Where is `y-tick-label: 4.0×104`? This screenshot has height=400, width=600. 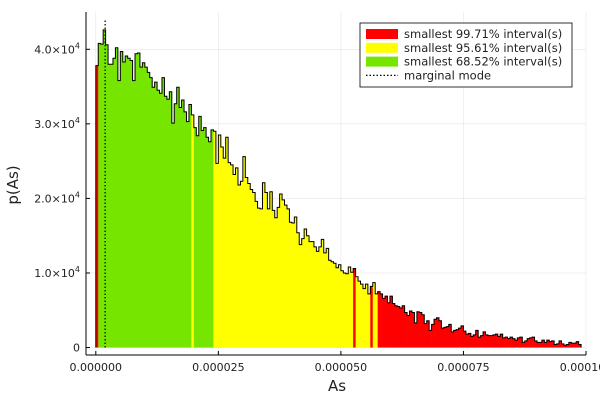 y-tick-label: 4.0×104 is located at coordinates (57, 48).